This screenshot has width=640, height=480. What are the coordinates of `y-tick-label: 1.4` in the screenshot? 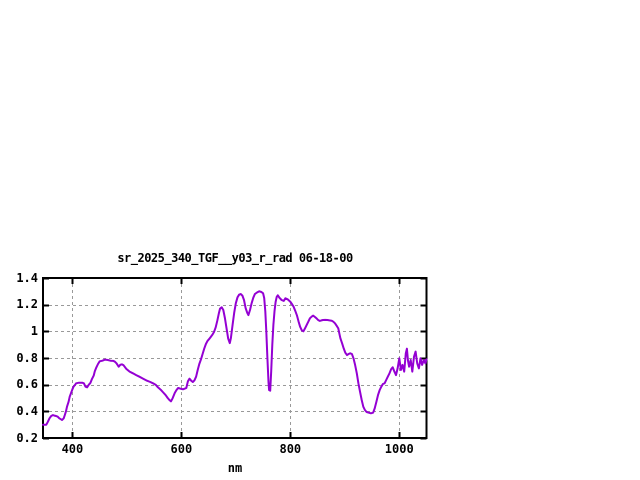 It's located at (27, 277).